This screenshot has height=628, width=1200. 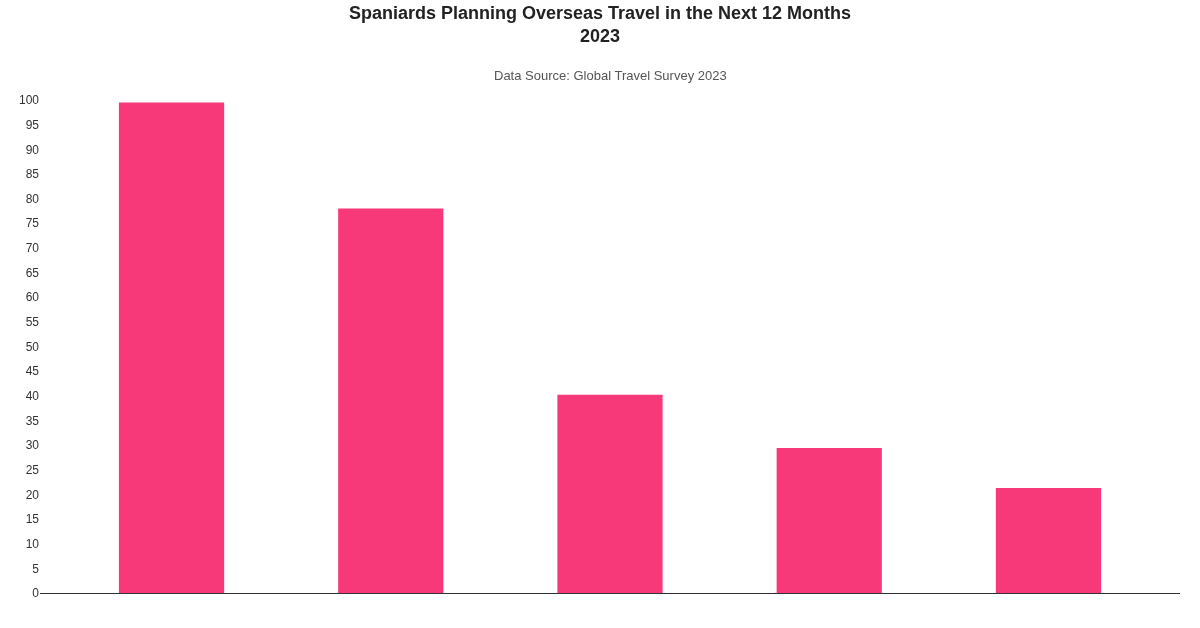 I want to click on y-tick-label: 75, so click(x=32, y=223).